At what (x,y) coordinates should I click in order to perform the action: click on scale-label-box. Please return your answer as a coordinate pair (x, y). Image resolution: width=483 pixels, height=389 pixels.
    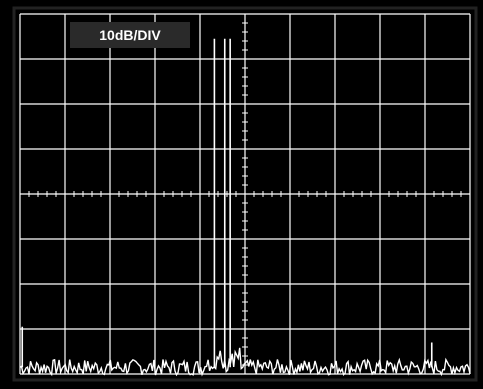
    Looking at the image, I should click on (130, 35).